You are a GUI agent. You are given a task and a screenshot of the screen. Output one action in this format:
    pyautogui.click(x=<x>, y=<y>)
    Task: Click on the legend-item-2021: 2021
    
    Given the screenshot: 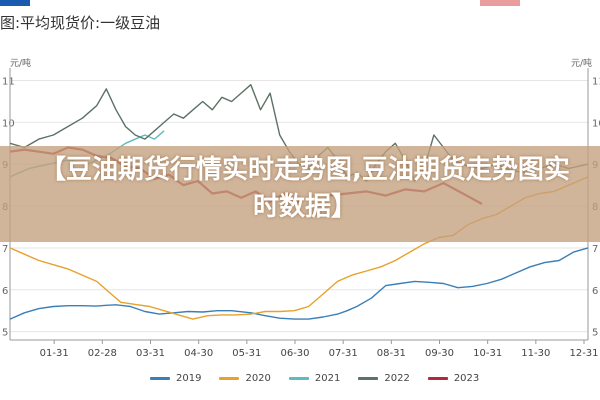 What is the action you would take?
    pyautogui.click(x=314, y=378)
    